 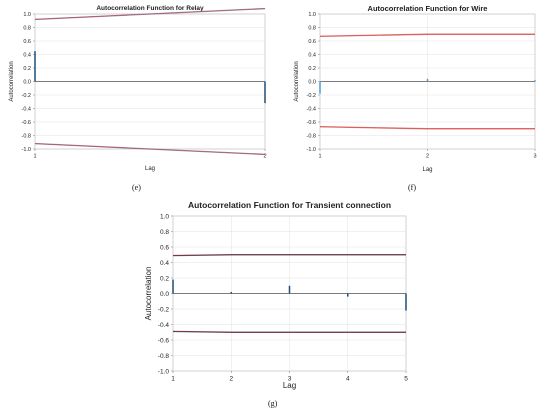 What do you see at coordinates (406, 379) in the screenshot?
I see `x-tick-label: 5` at bounding box center [406, 379].